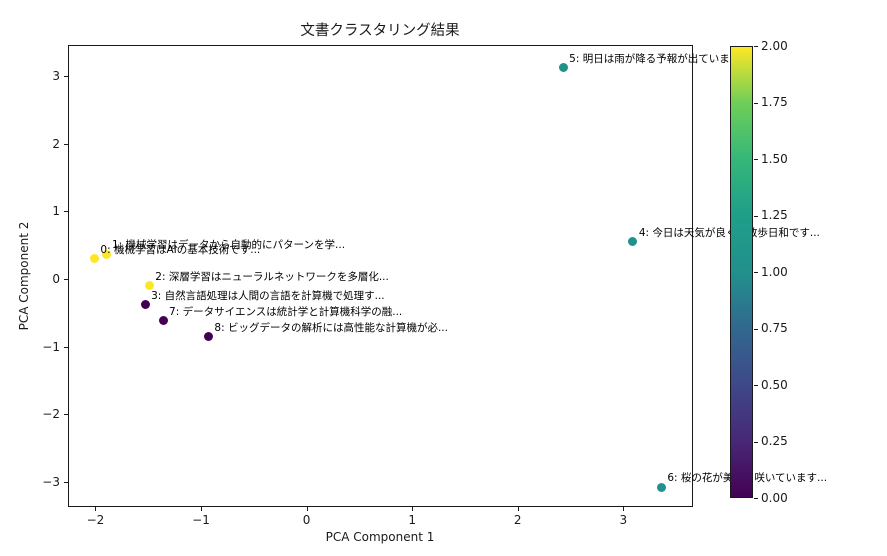  What do you see at coordinates (774, 497) in the screenshot?
I see `colorbar-tick-label: 0.00` at bounding box center [774, 497].